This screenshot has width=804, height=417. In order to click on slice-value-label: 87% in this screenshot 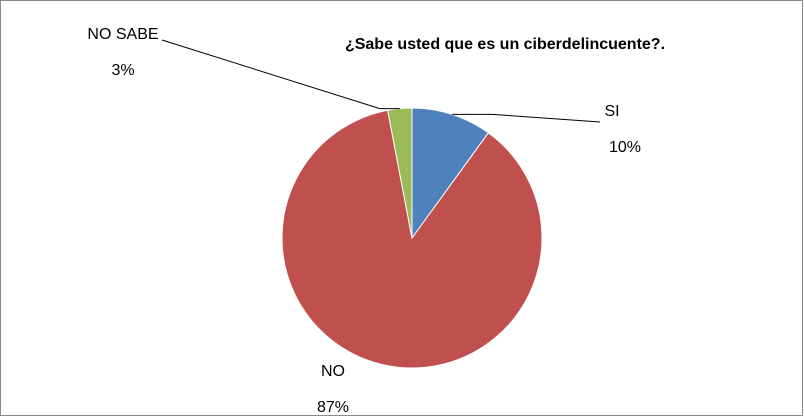, I will do `click(333, 407)`.